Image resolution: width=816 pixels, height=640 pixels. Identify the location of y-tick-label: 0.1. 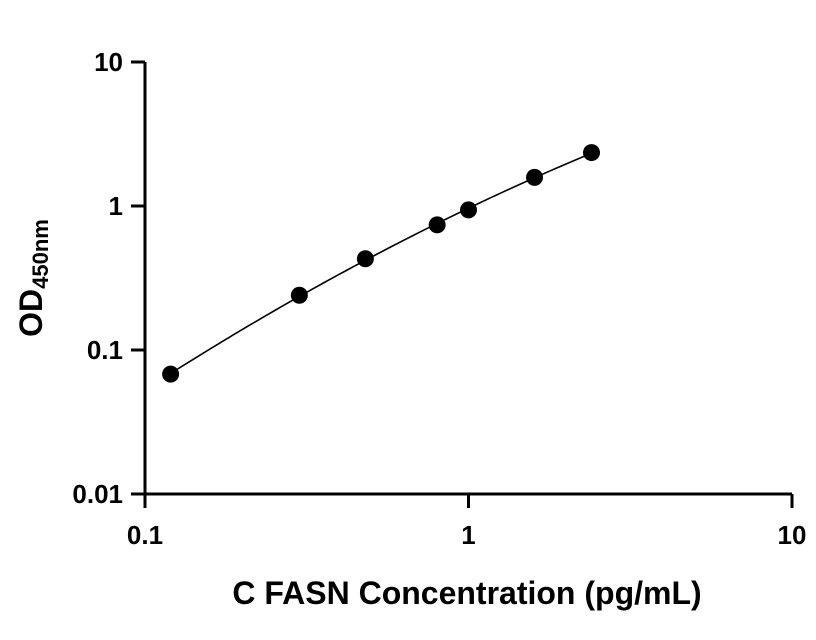
(105, 350).